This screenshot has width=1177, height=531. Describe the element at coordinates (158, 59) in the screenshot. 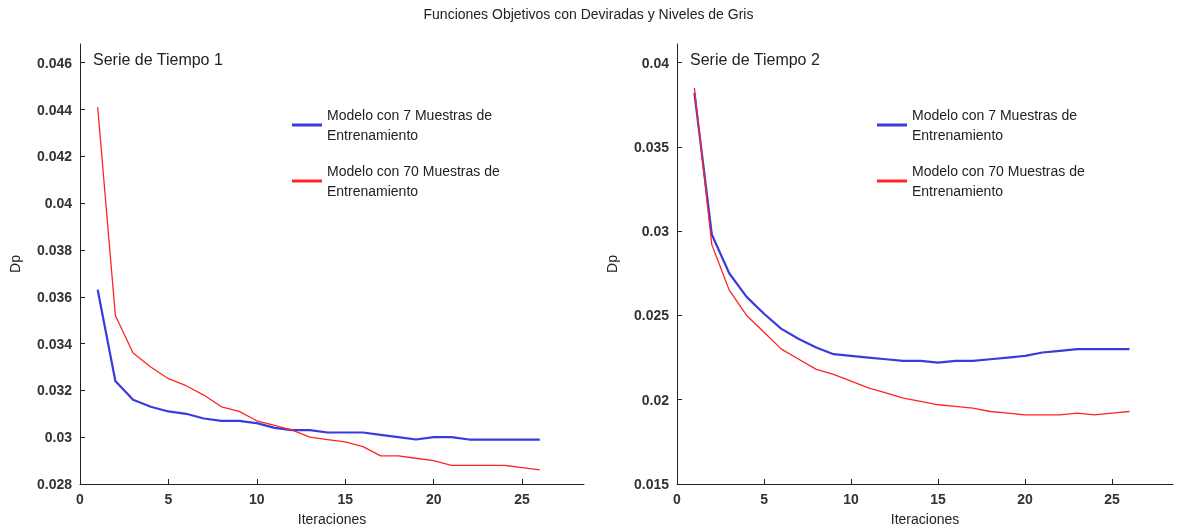

I see `chart-subtitle: Serie de Tiempo 1` at that location.